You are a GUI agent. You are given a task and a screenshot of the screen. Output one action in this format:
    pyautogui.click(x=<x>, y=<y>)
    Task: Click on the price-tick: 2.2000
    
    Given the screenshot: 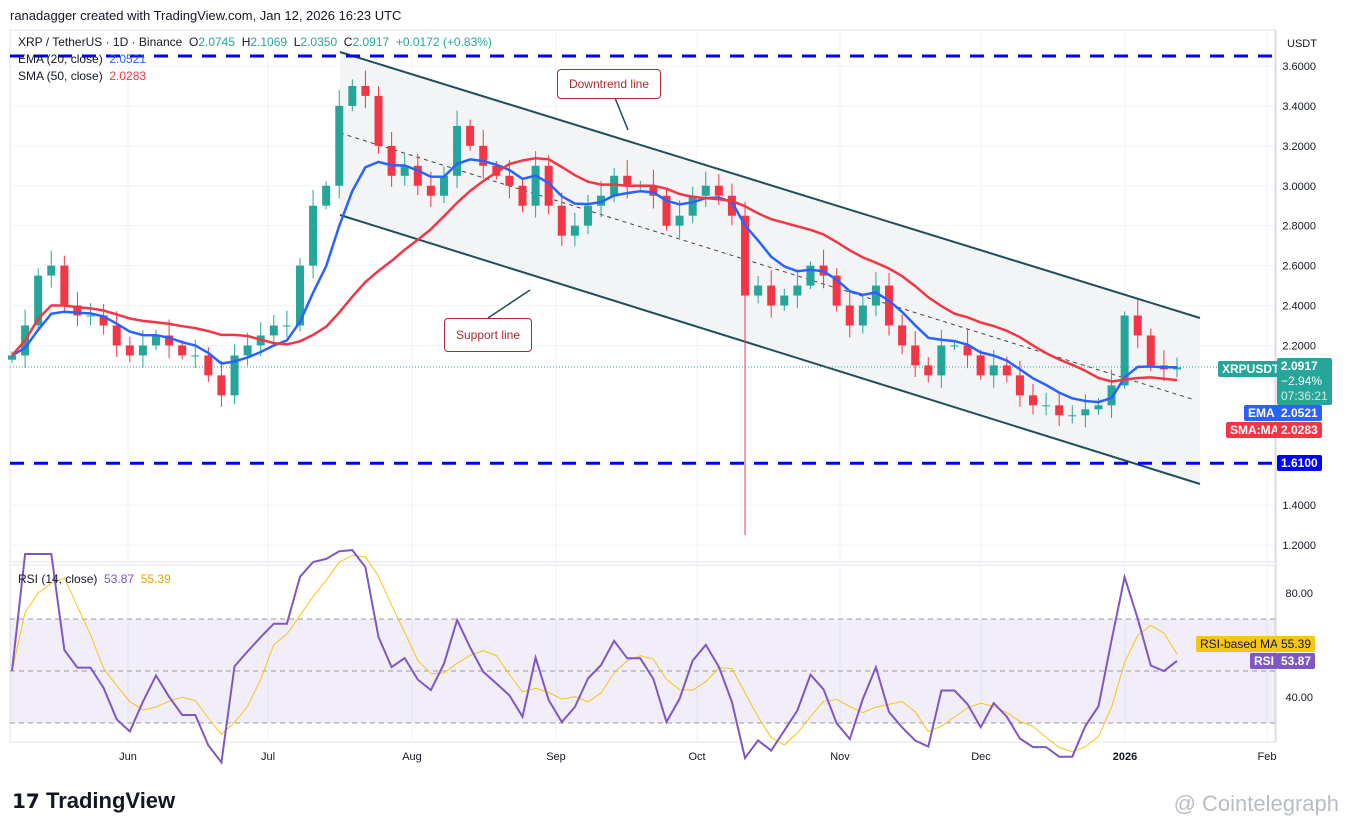 What is the action you would take?
    pyautogui.click(x=1299, y=346)
    